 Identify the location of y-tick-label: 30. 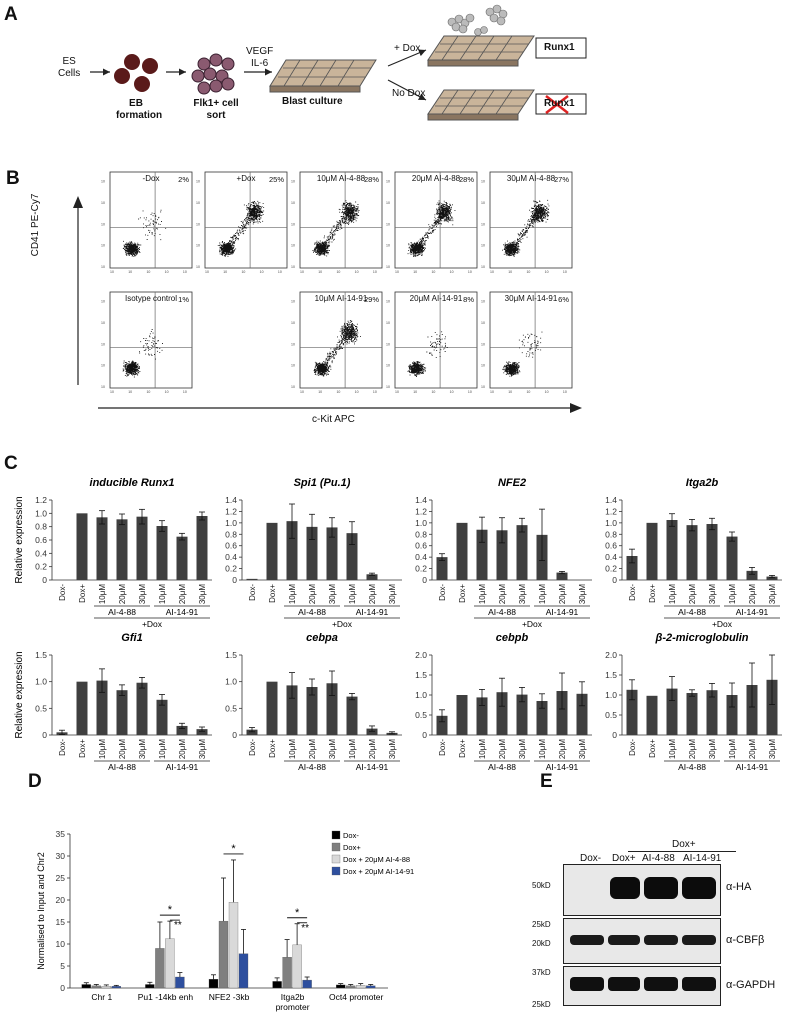
(61, 856).